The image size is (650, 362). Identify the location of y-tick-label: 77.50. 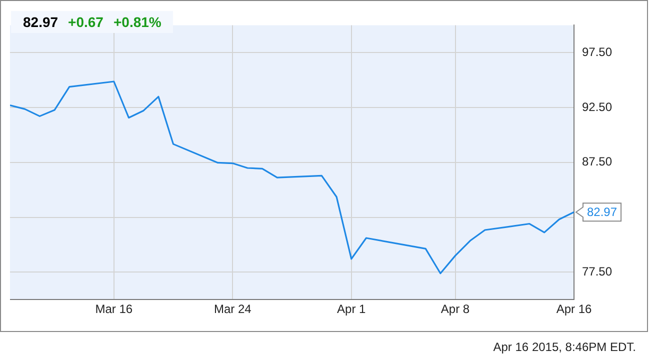
(597, 271).